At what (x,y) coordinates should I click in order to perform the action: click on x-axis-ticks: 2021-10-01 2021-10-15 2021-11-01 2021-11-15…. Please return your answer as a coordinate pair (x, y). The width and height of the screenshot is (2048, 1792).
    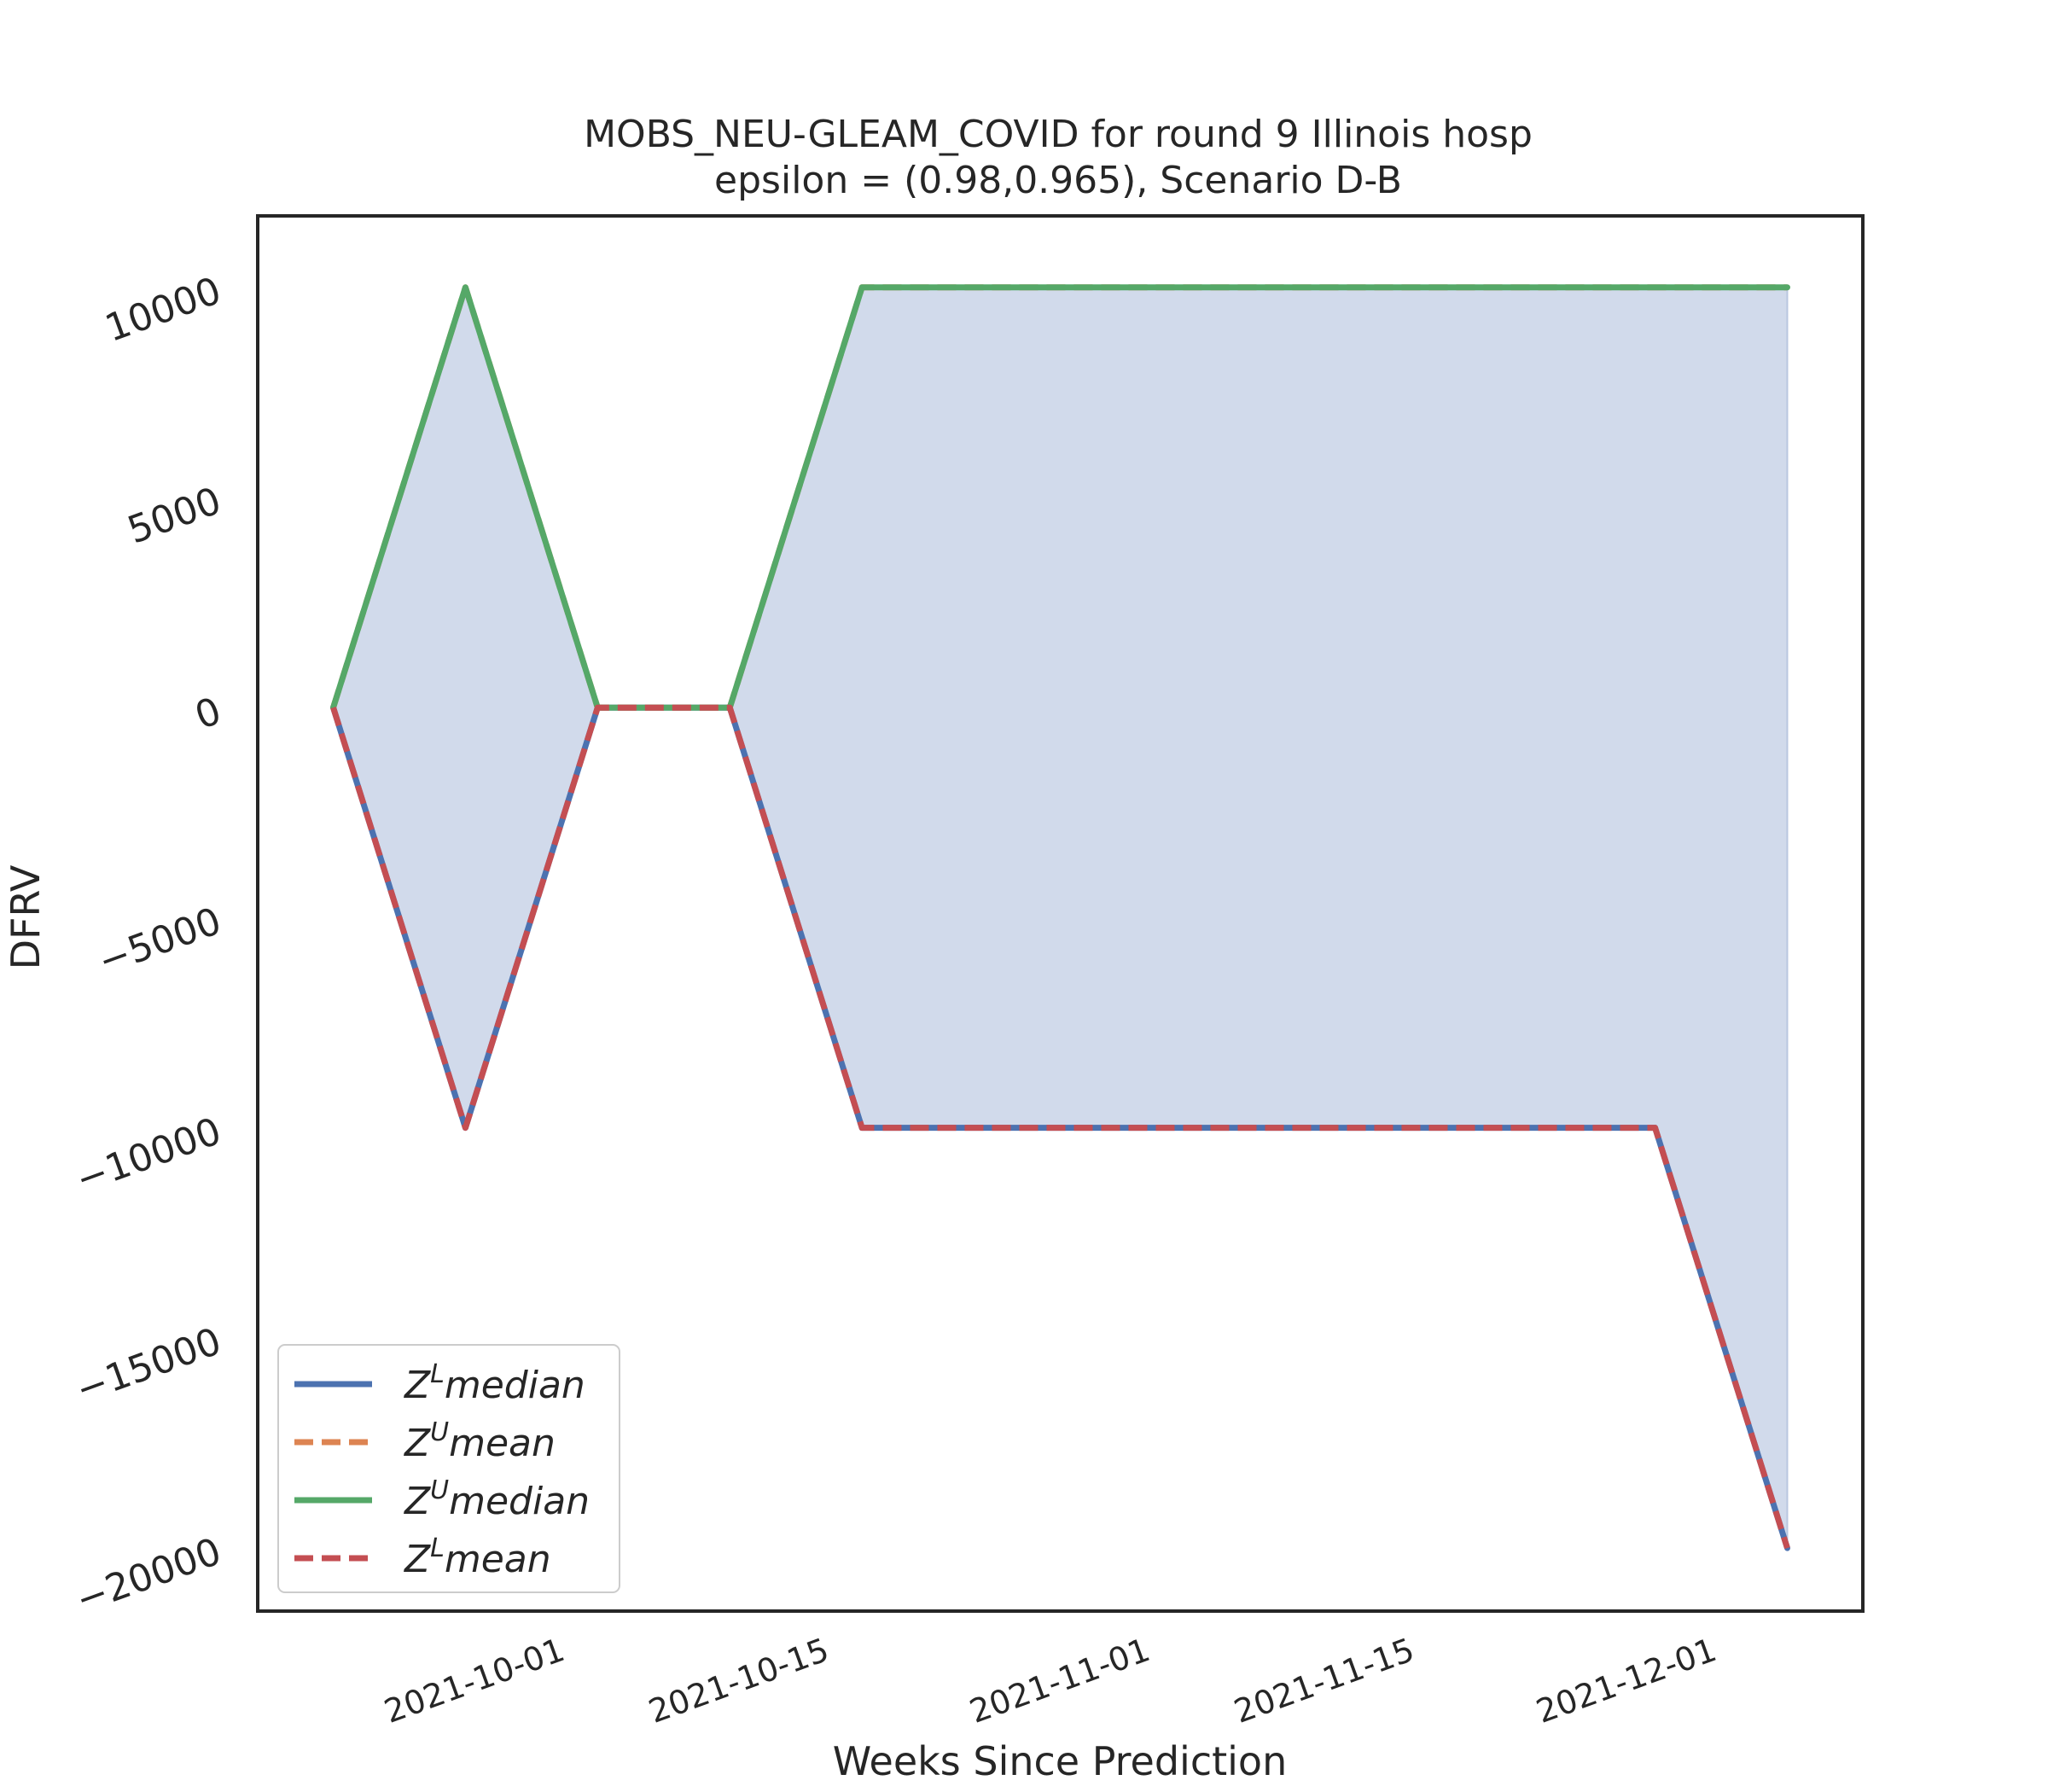
    Looking at the image, I should click on (1050, 1681).